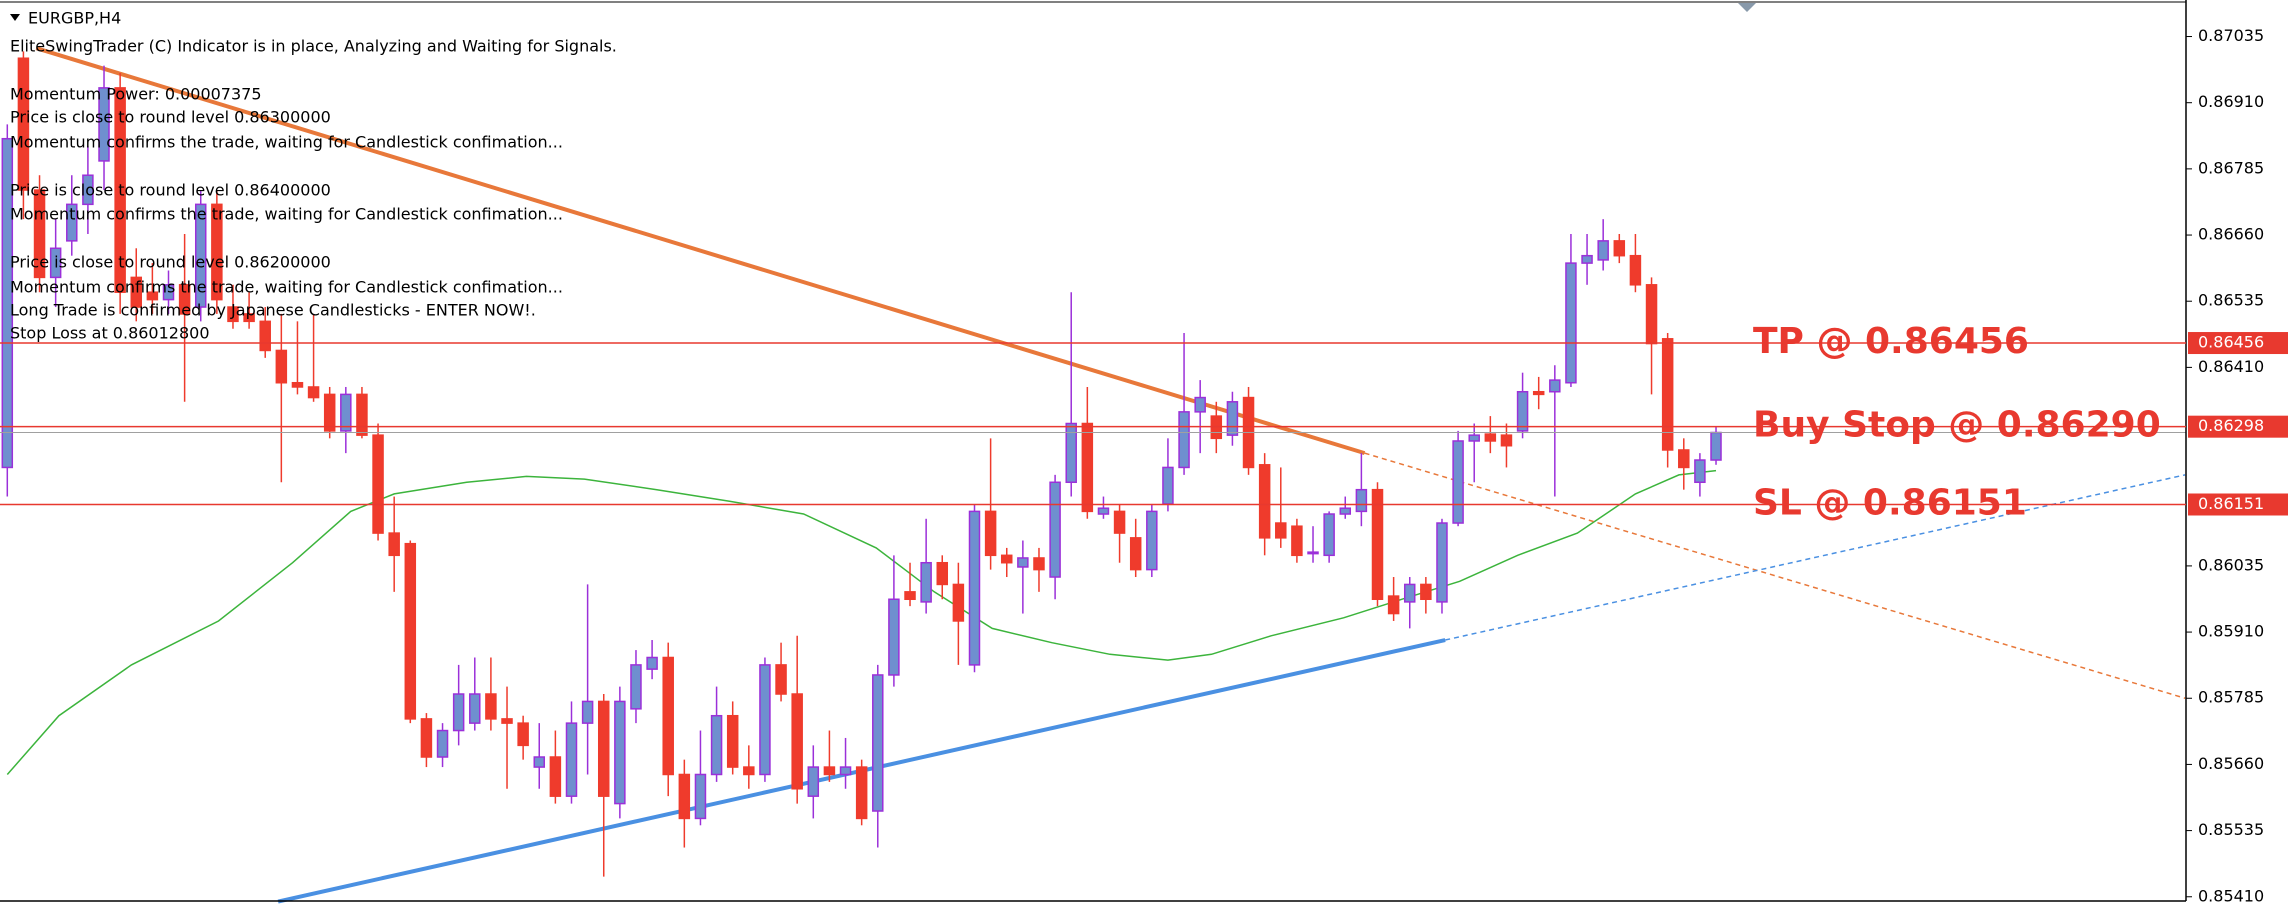  What do you see at coordinates (1890, 502) in the screenshot?
I see `level-annotation: SL @ 0.86151` at bounding box center [1890, 502].